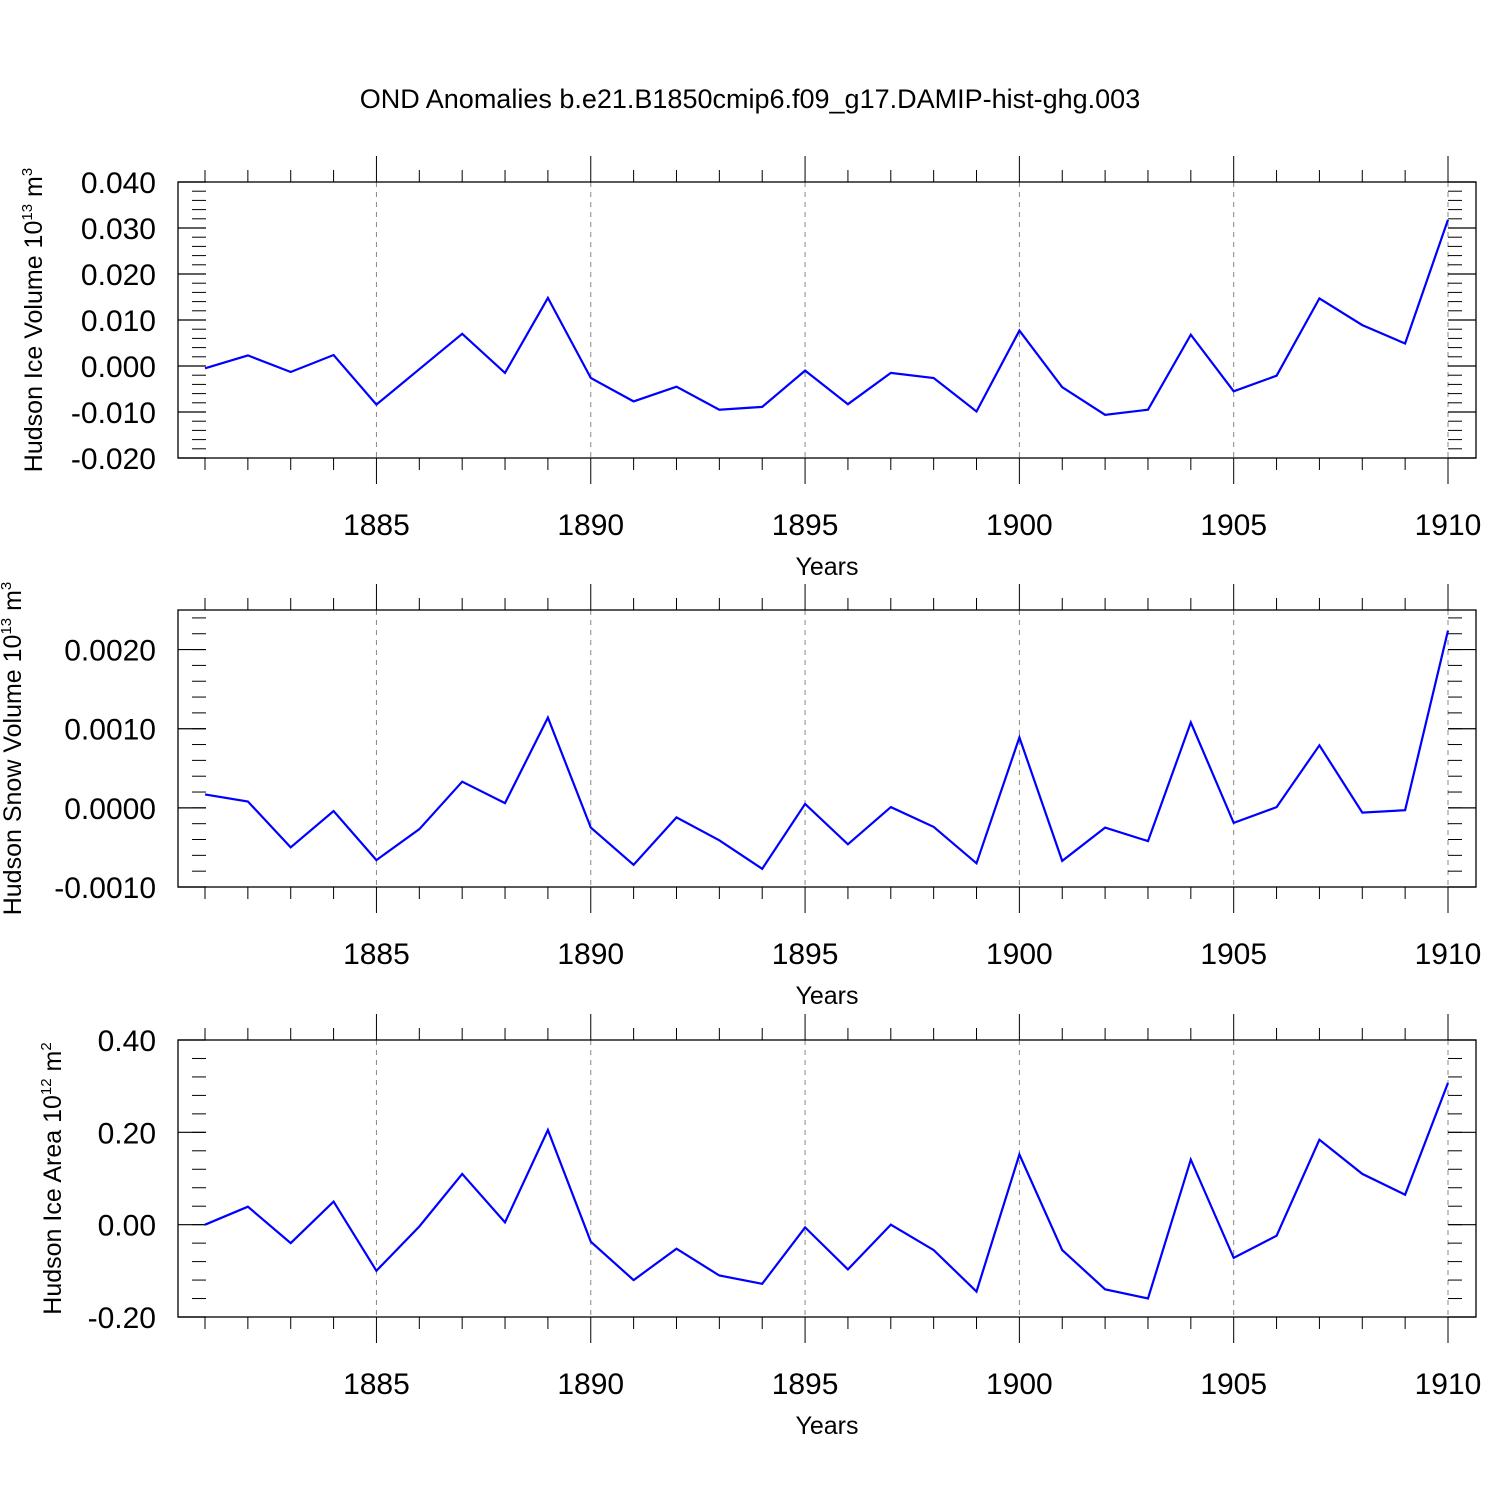  Describe the element at coordinates (122, 1318) in the screenshot. I see `y-tick-label: -0.20` at that location.